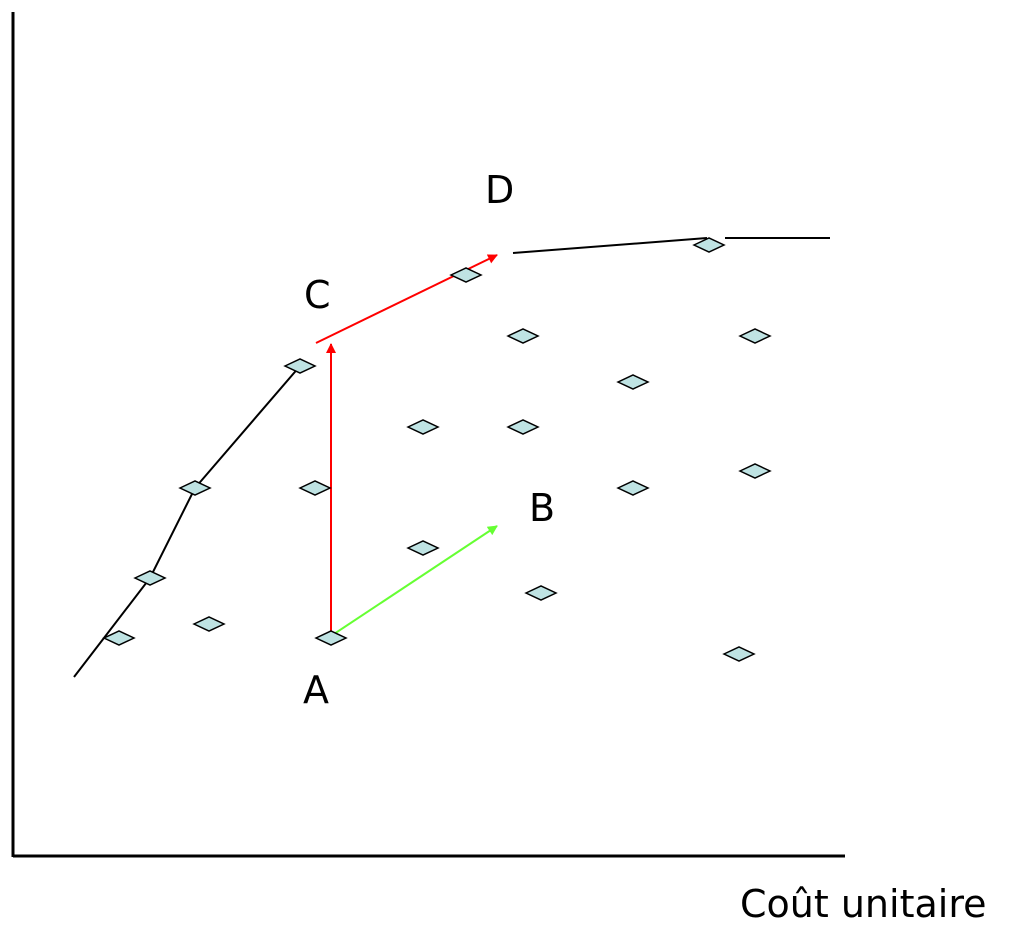 The height and width of the screenshot is (936, 1018). I want to click on label-c: C, so click(317, 295).